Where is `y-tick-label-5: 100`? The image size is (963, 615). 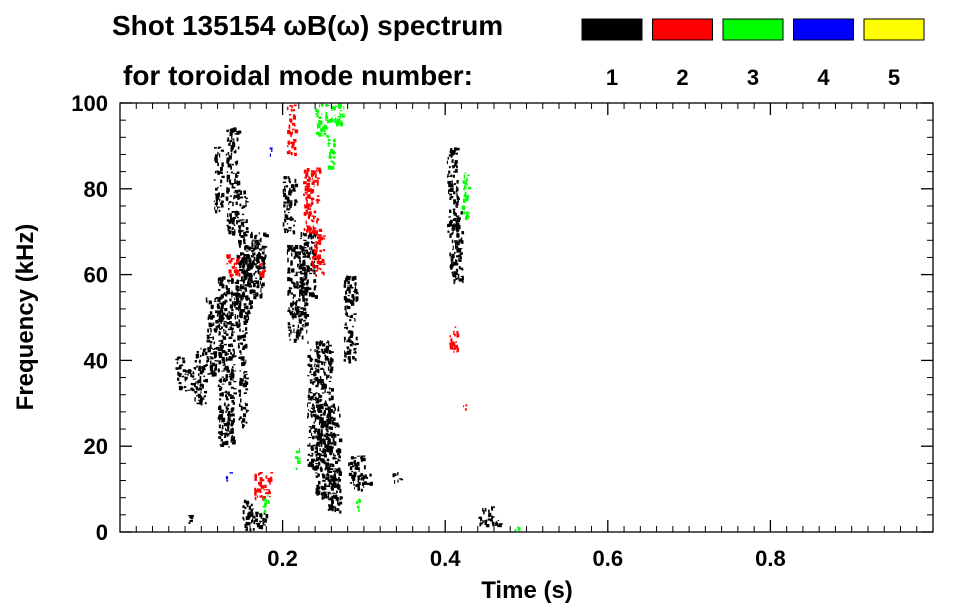
y-tick-label-5: 100 is located at coordinates (89, 103).